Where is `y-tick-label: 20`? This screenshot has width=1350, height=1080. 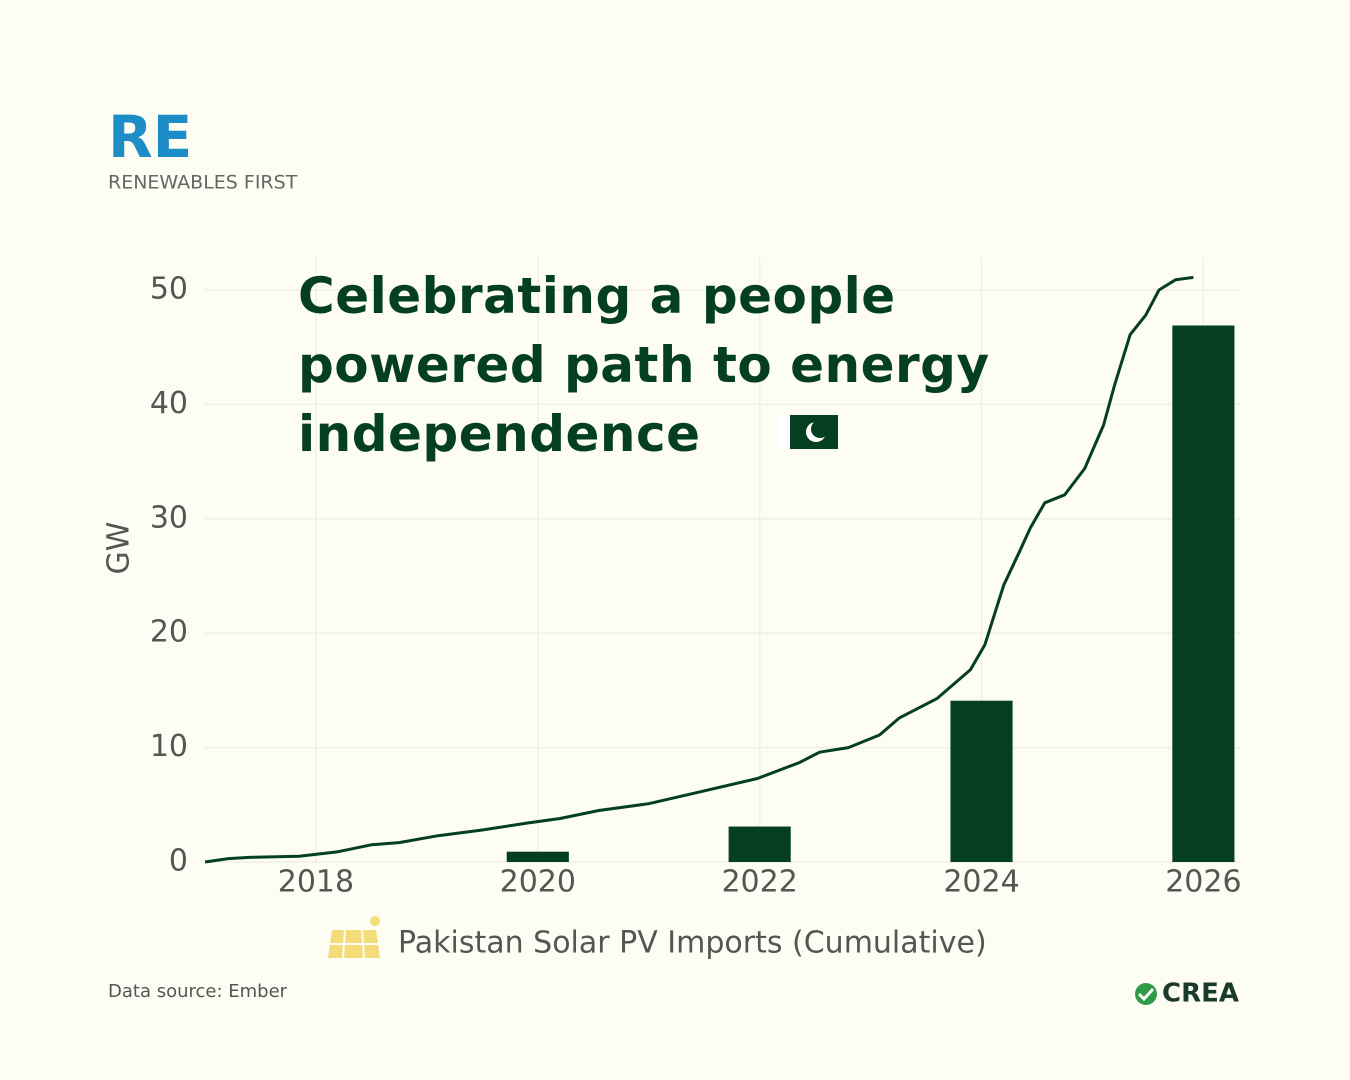 y-tick-label: 20 is located at coordinates (169, 632).